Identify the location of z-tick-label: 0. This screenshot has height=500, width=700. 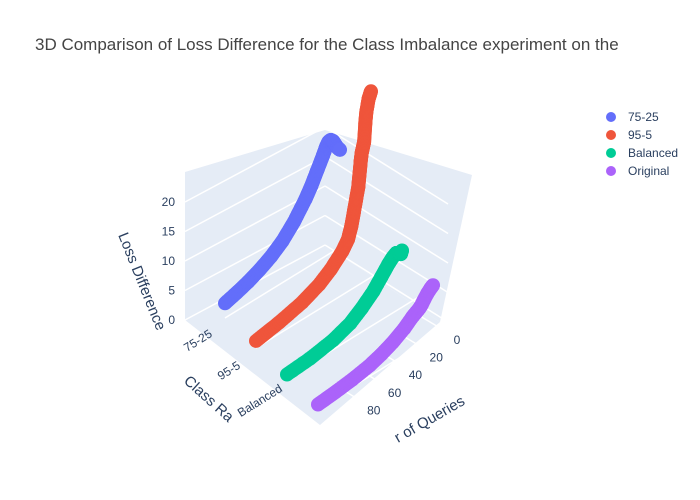
(171, 320).